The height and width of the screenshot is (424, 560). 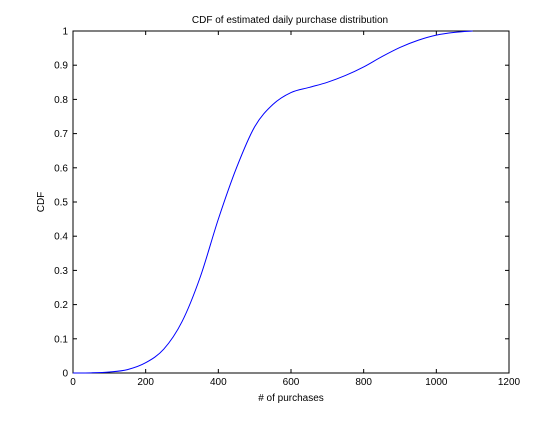 I want to click on y-tick-label: 0.3, so click(x=61, y=271).